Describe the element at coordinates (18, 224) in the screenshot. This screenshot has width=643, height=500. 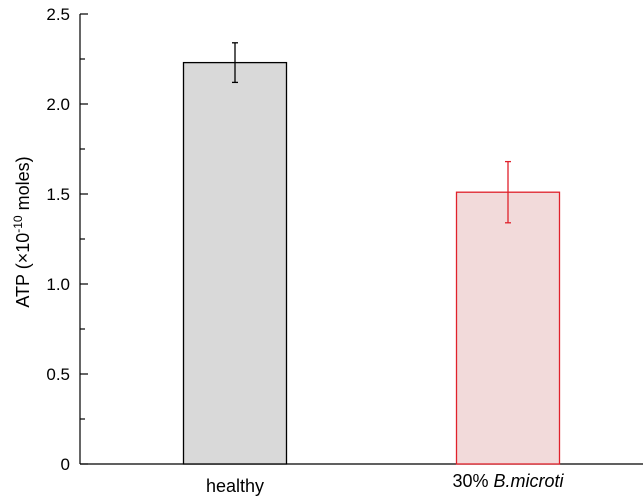
I see `y-axis-label-exponent: -10` at that location.